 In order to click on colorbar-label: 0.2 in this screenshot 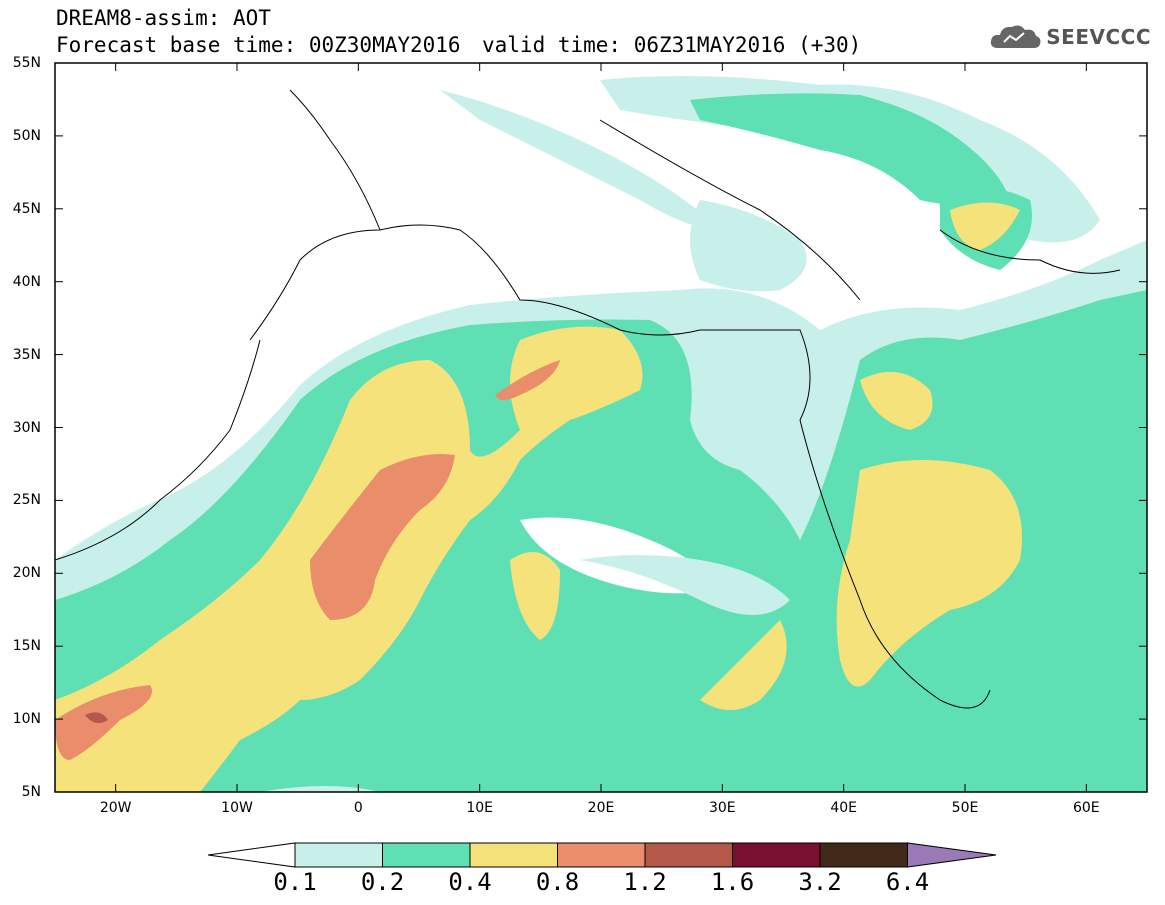, I will do `click(382, 882)`.